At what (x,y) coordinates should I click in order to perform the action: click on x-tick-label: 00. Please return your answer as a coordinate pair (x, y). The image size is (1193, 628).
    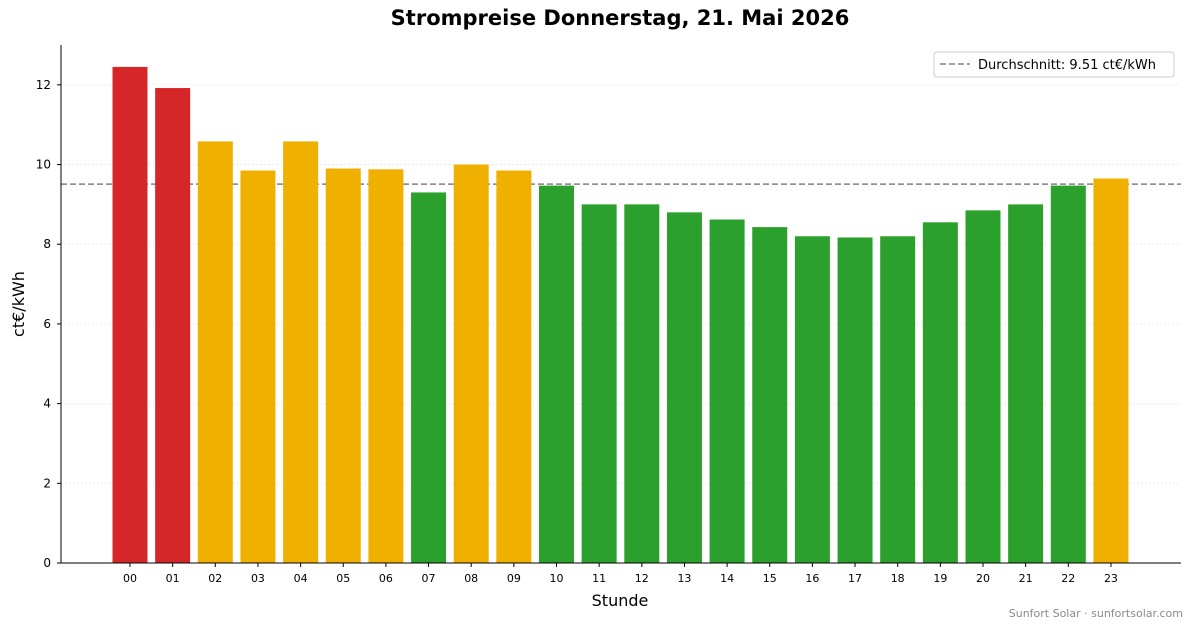
    Looking at the image, I should click on (130, 578).